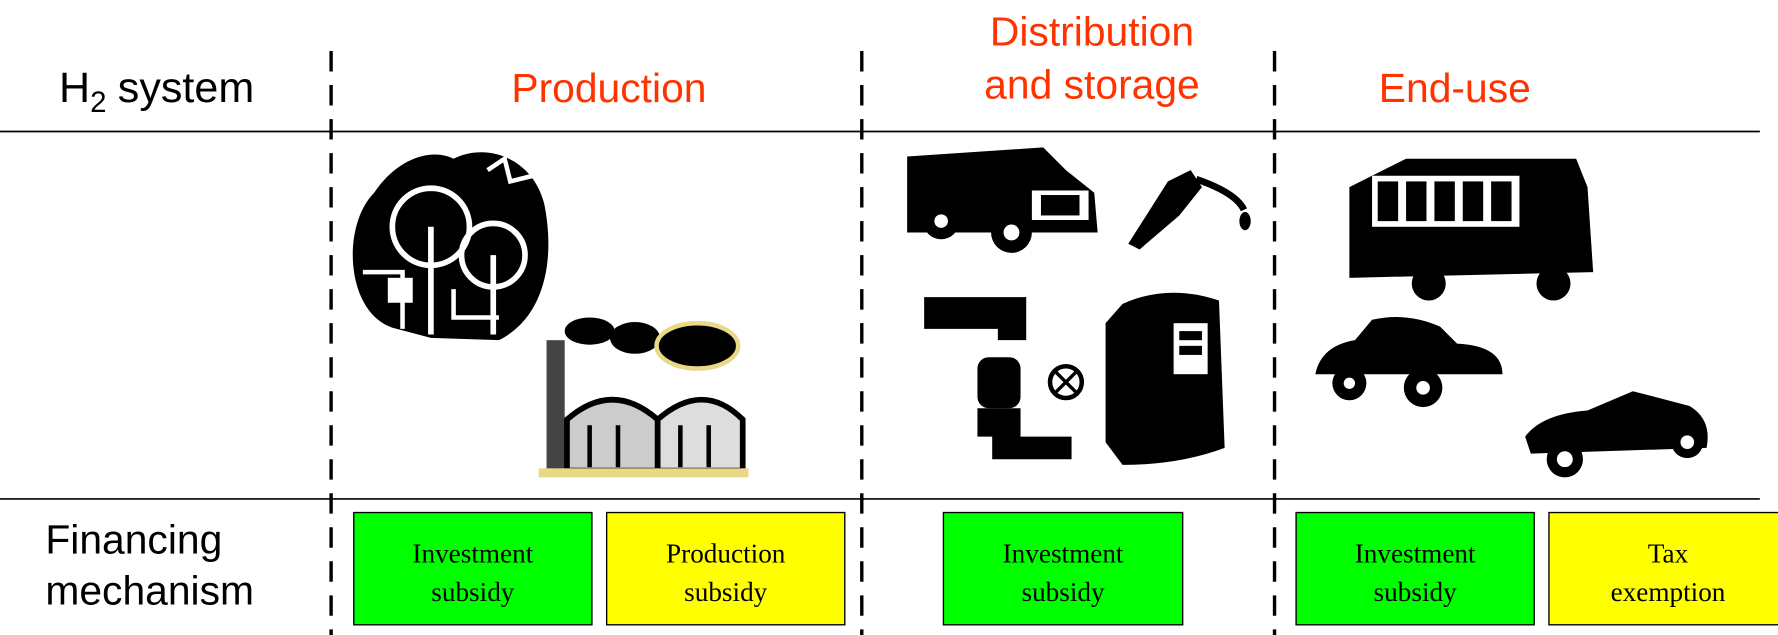 Image resolution: width=1778 pixels, height=635 pixels. I want to click on column-title: and storage, so click(1092, 85).